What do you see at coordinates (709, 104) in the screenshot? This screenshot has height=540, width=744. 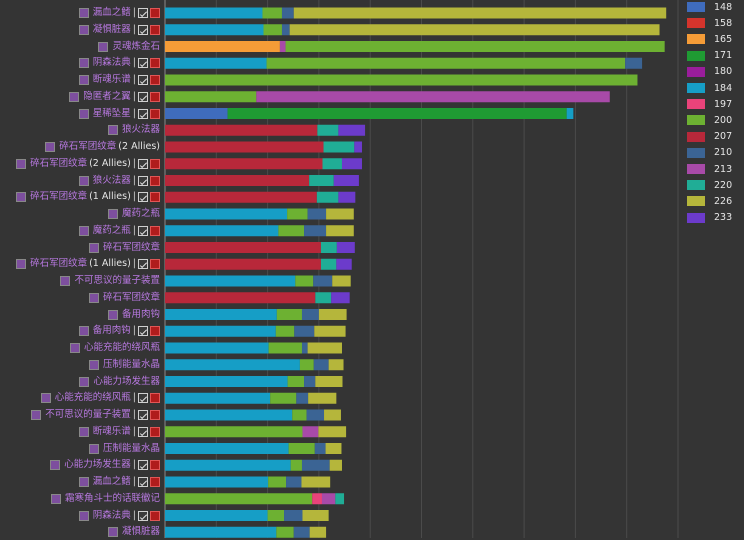 I see `legend-item: 197` at bounding box center [709, 104].